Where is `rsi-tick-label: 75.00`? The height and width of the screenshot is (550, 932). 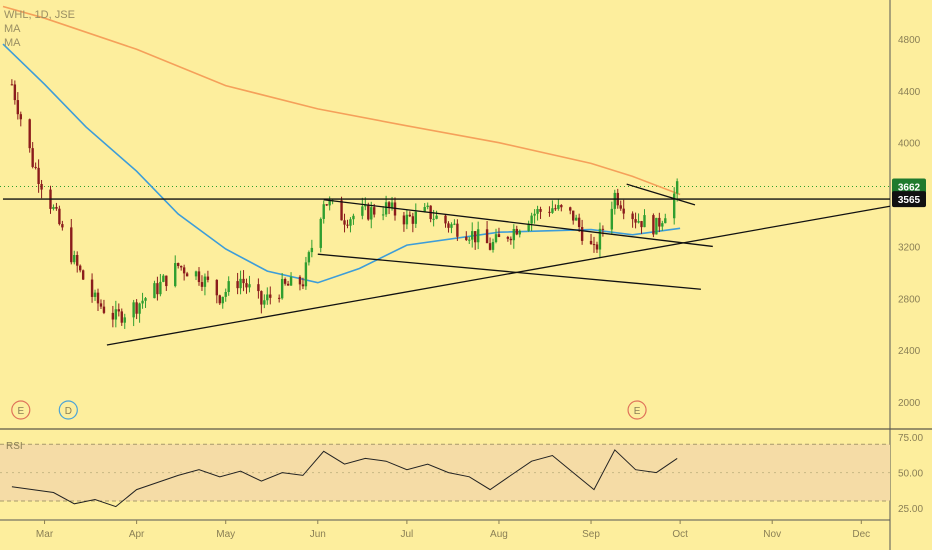 rsi-tick-label: 75.00 is located at coordinates (910, 438).